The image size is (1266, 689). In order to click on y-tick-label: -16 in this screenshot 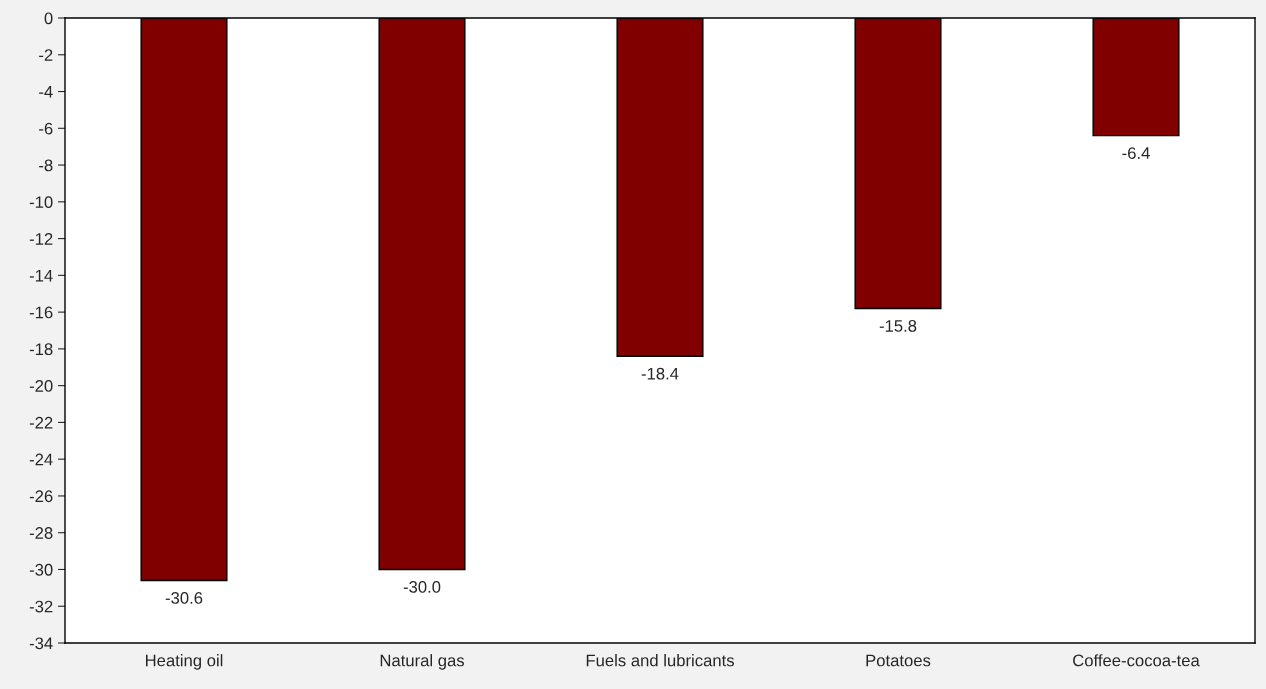, I will do `click(41, 312)`.